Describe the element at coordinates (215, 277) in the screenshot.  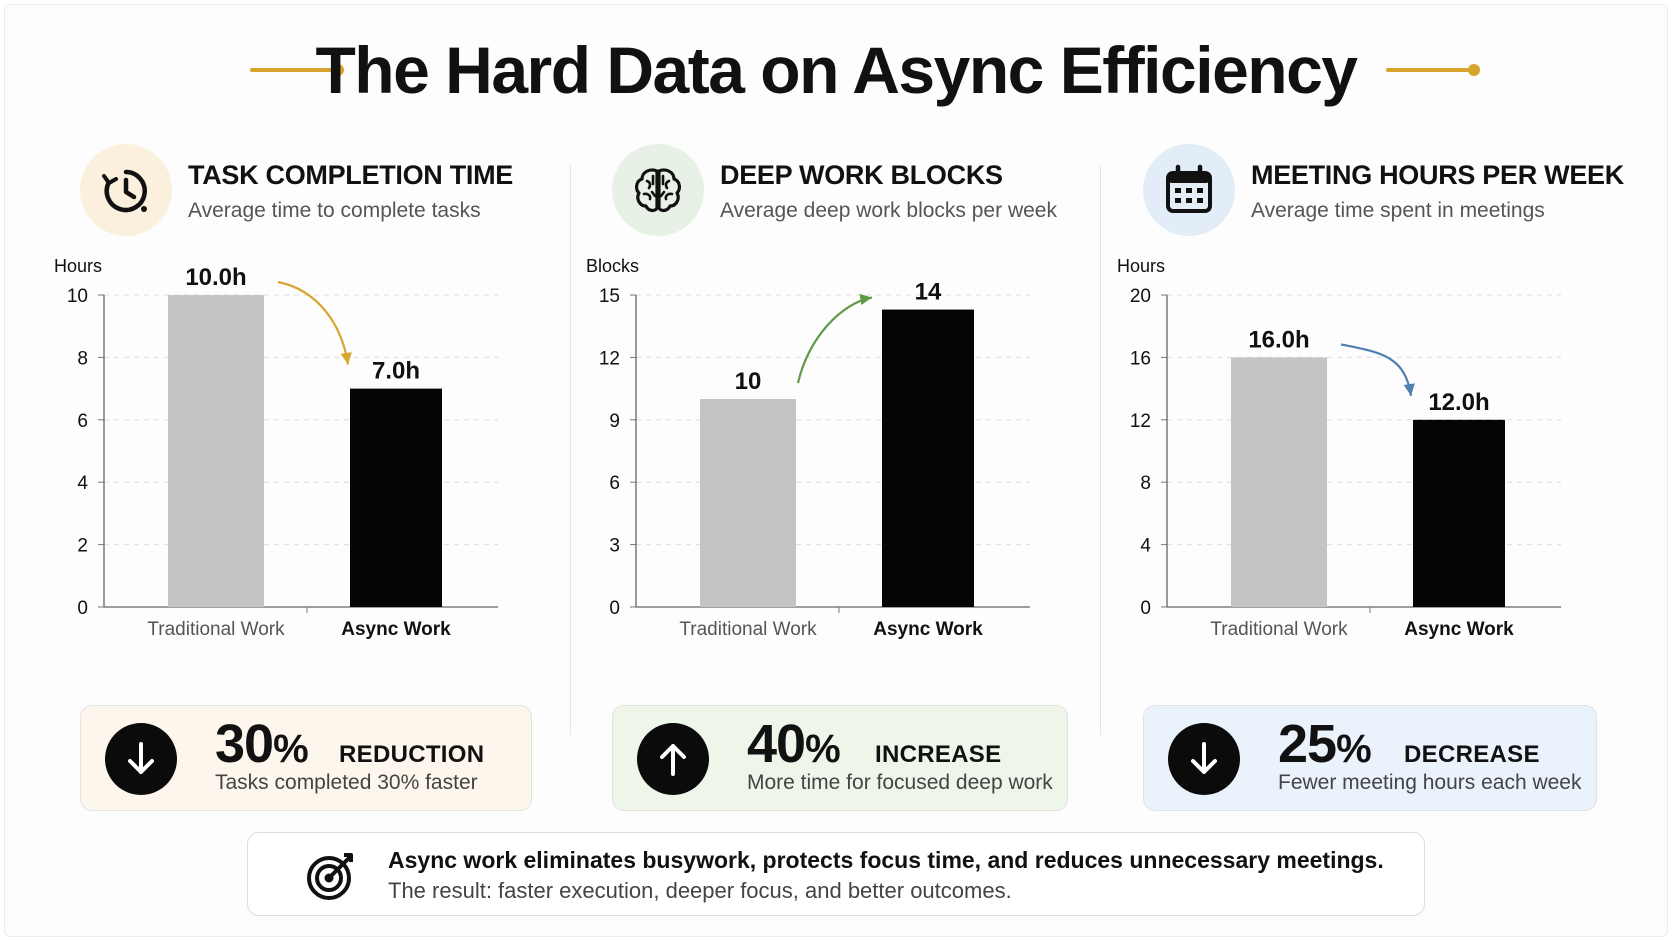
I see `data-label: 10.0h` at that location.